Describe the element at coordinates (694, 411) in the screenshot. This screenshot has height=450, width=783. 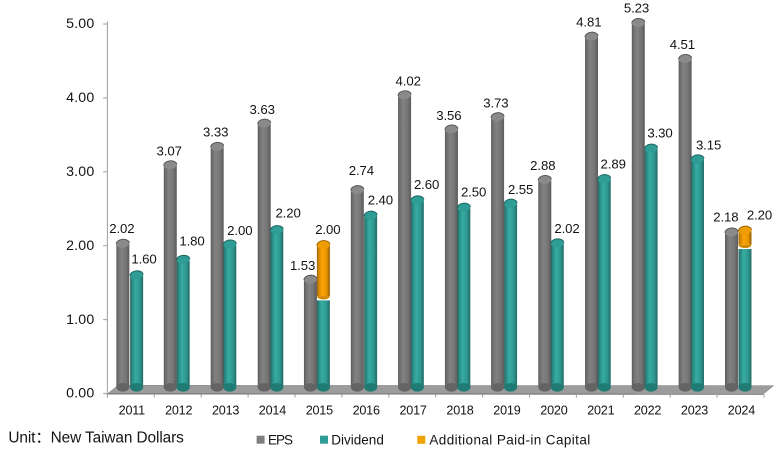
I see `svg-text: 2023` at that location.